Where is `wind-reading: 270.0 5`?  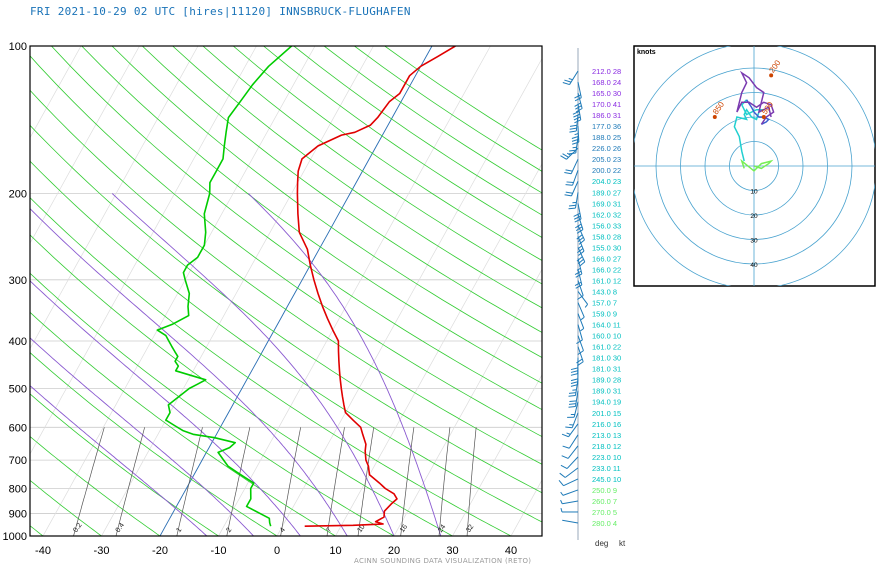 wind-reading: 270.0 5 is located at coordinates (604, 512).